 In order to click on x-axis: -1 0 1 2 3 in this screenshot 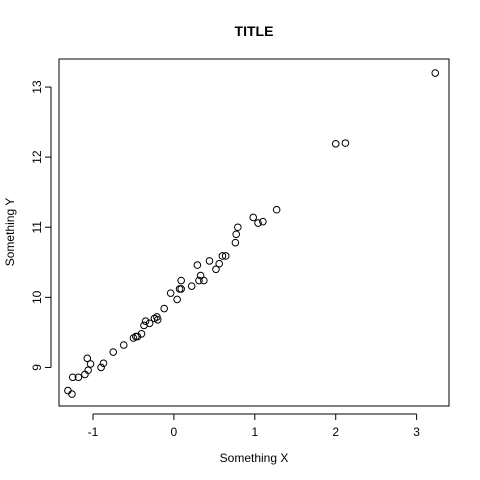, I will do `click(254, 426)`.